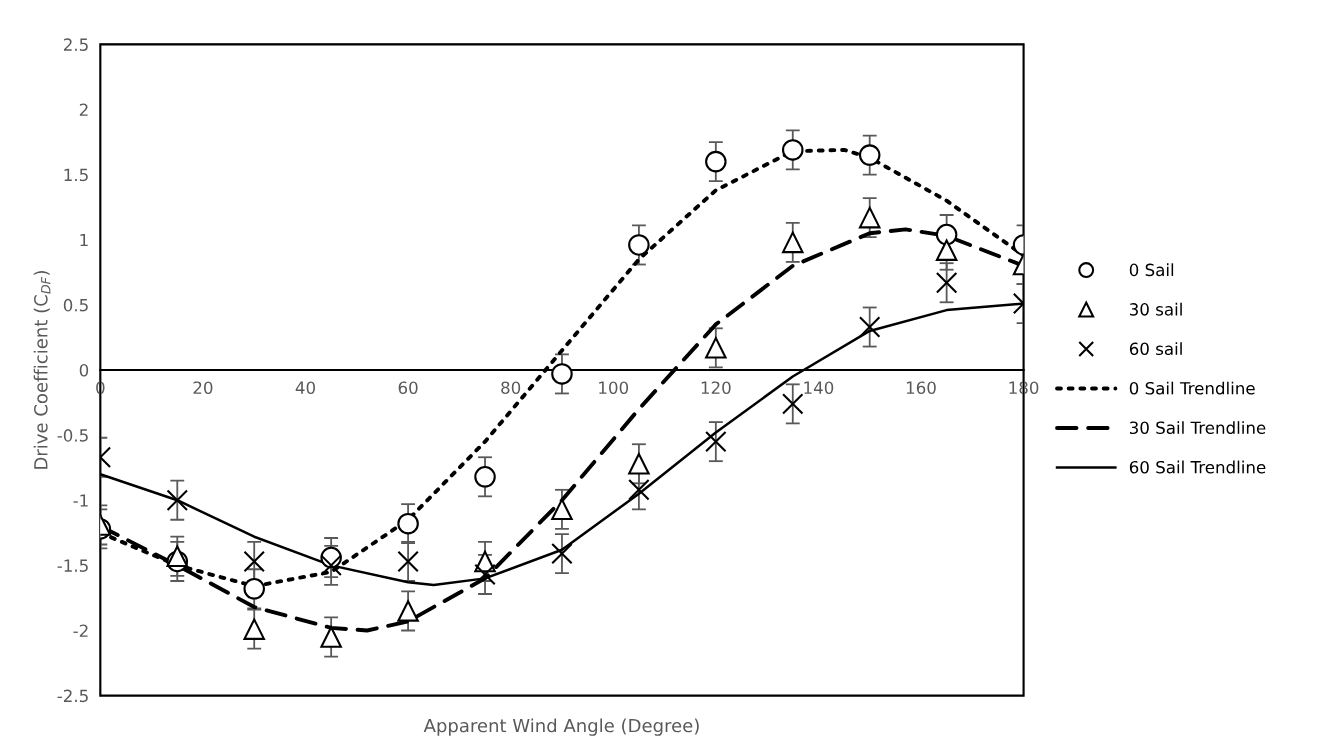 The width and height of the screenshot is (1338, 740). I want to click on x-tick-label: 80, so click(511, 388).